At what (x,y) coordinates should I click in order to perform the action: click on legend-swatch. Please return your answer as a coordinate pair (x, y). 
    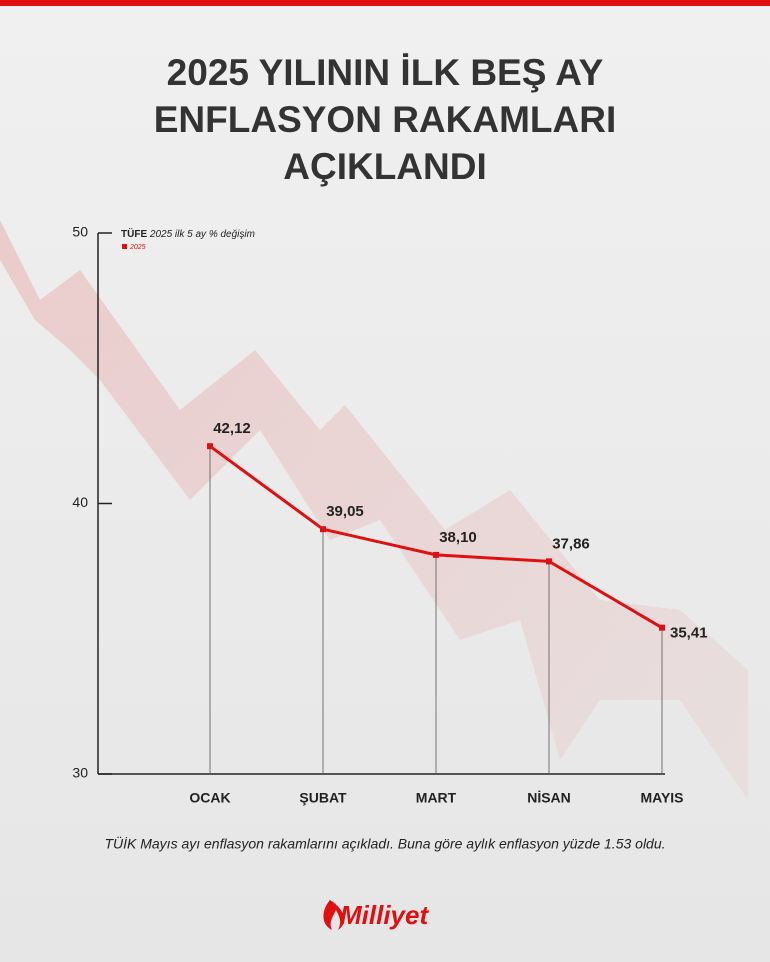
    Looking at the image, I should click on (124, 246).